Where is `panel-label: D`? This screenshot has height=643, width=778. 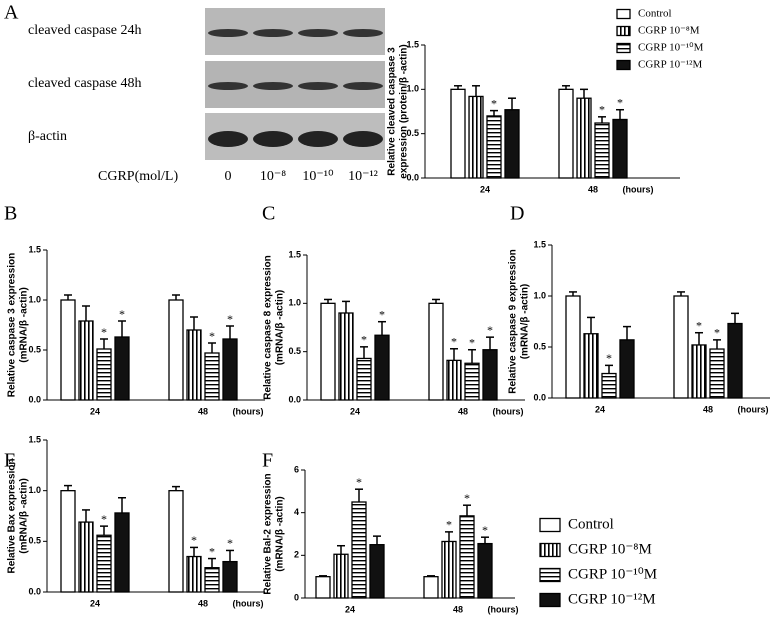
panel-label: D is located at coordinates (517, 214).